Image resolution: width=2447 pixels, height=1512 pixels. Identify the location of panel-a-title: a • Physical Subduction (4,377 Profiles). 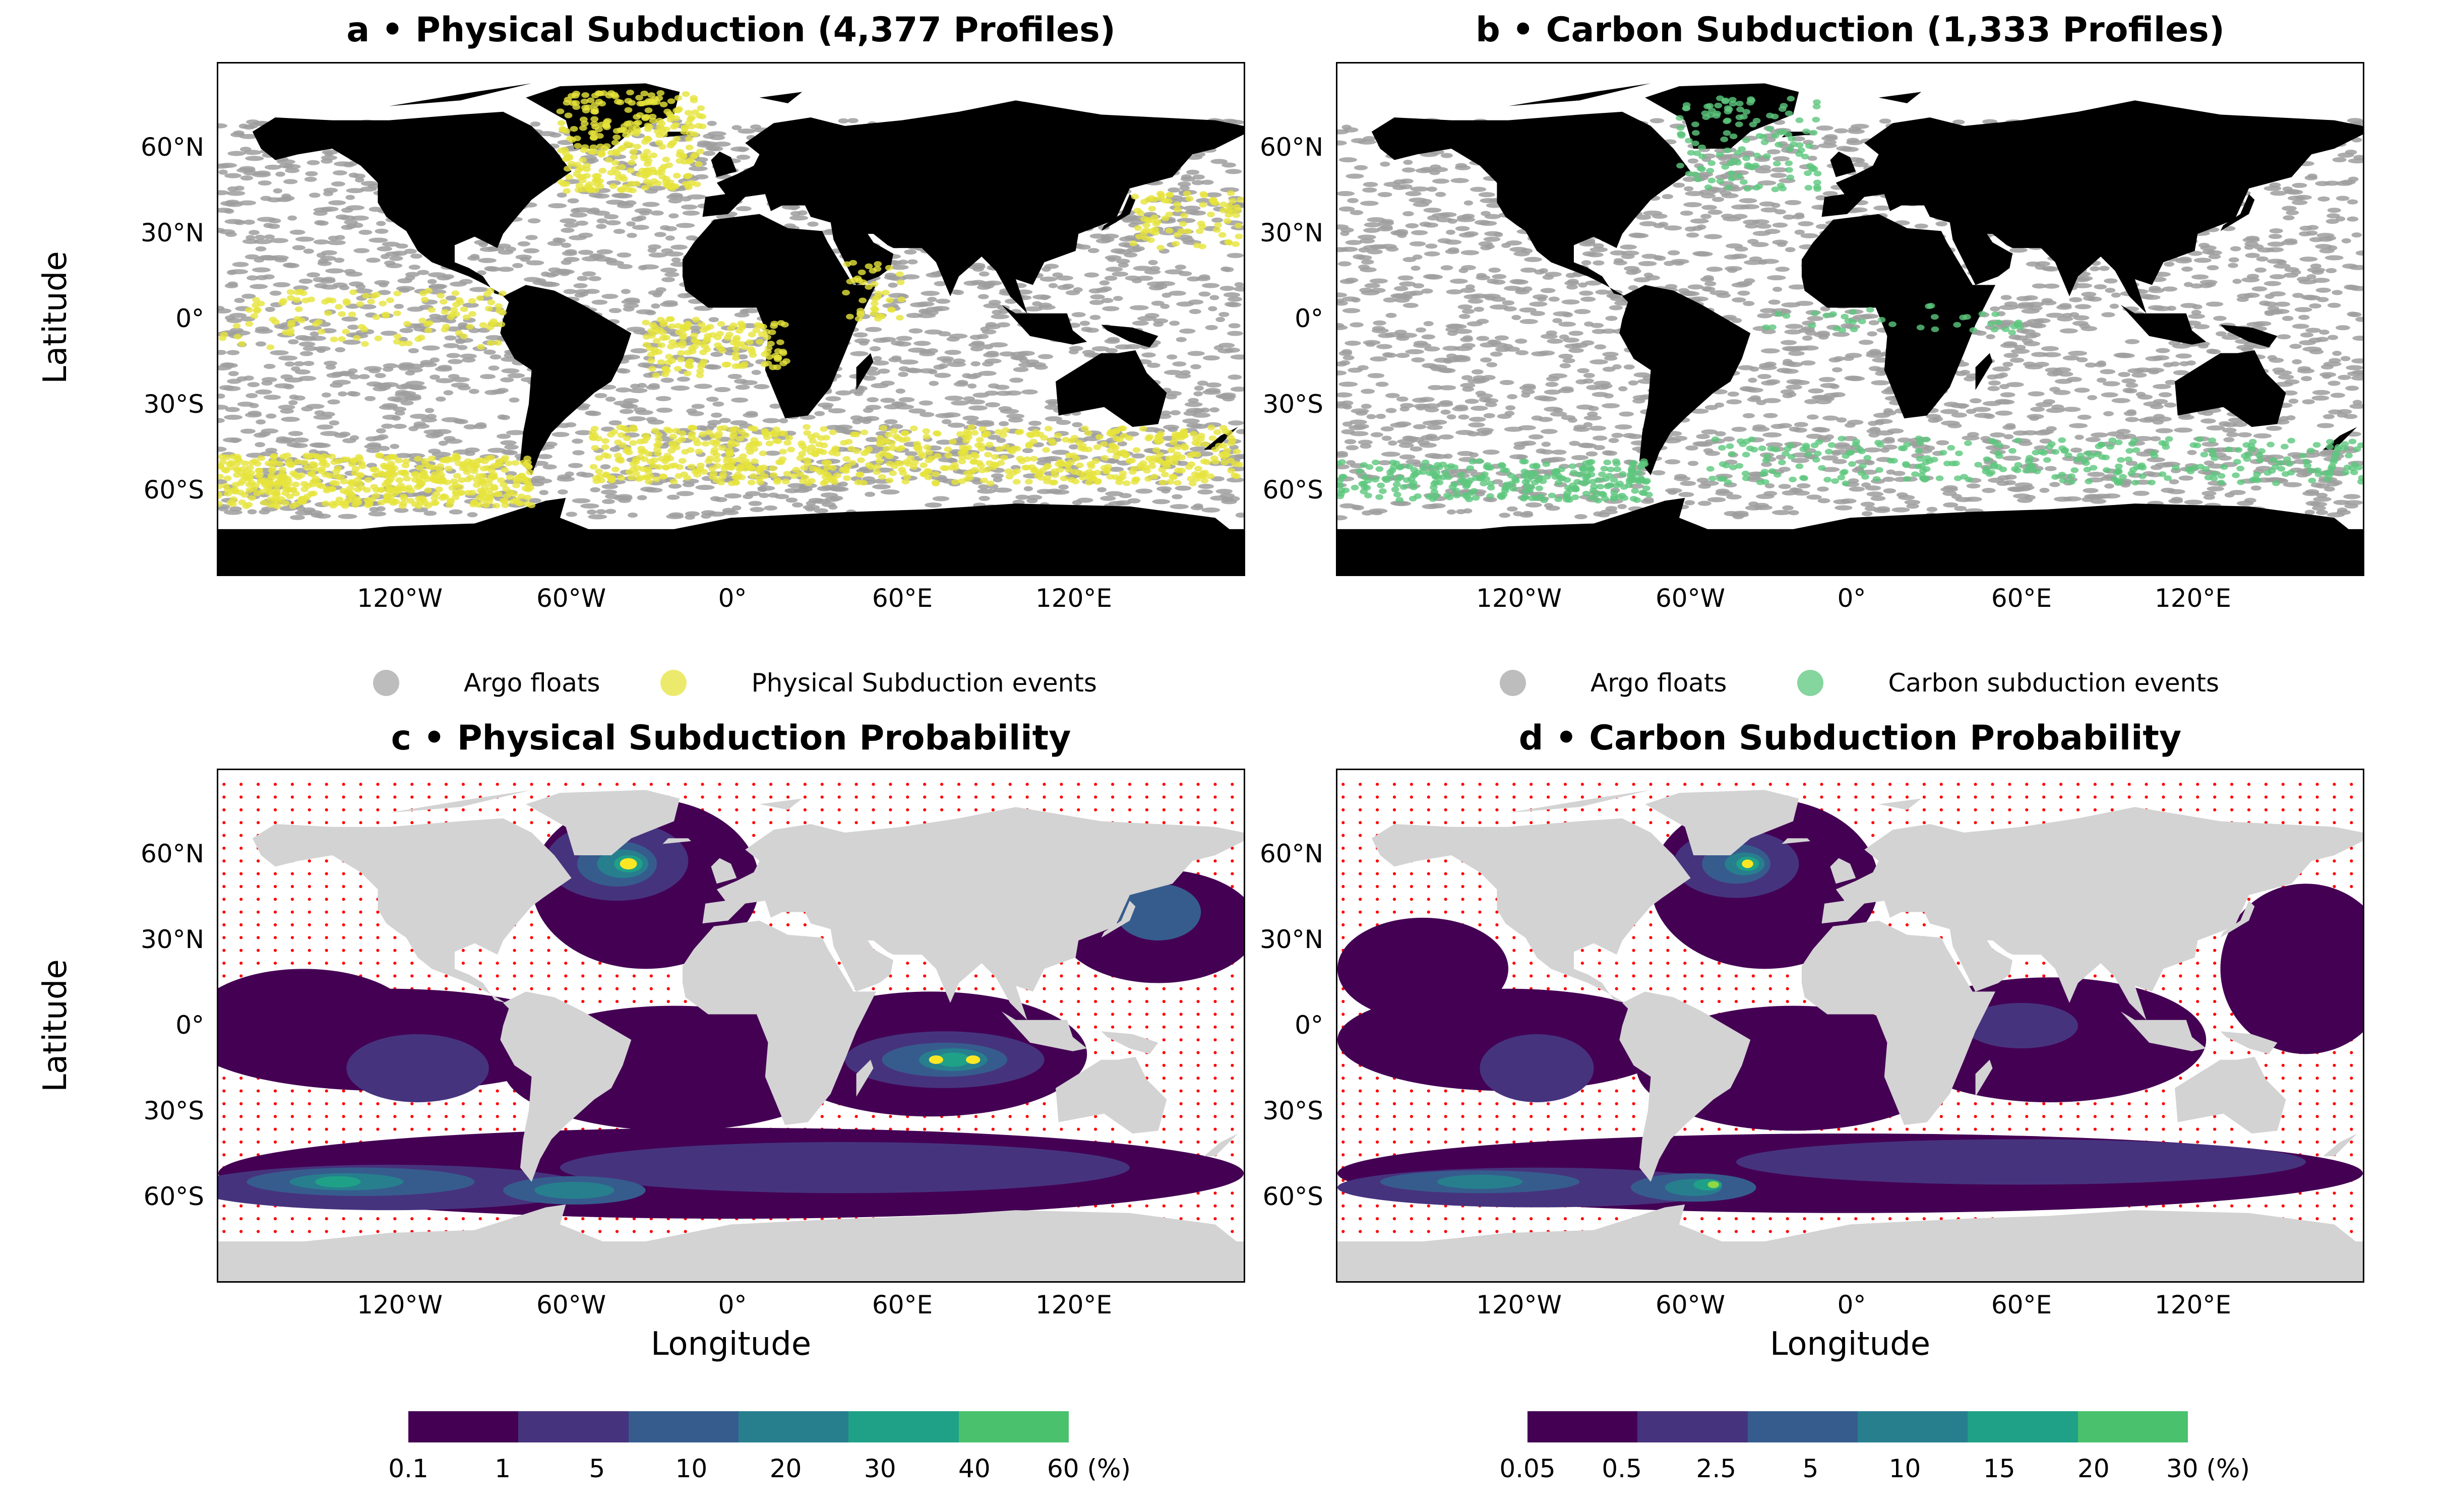
(731, 30).